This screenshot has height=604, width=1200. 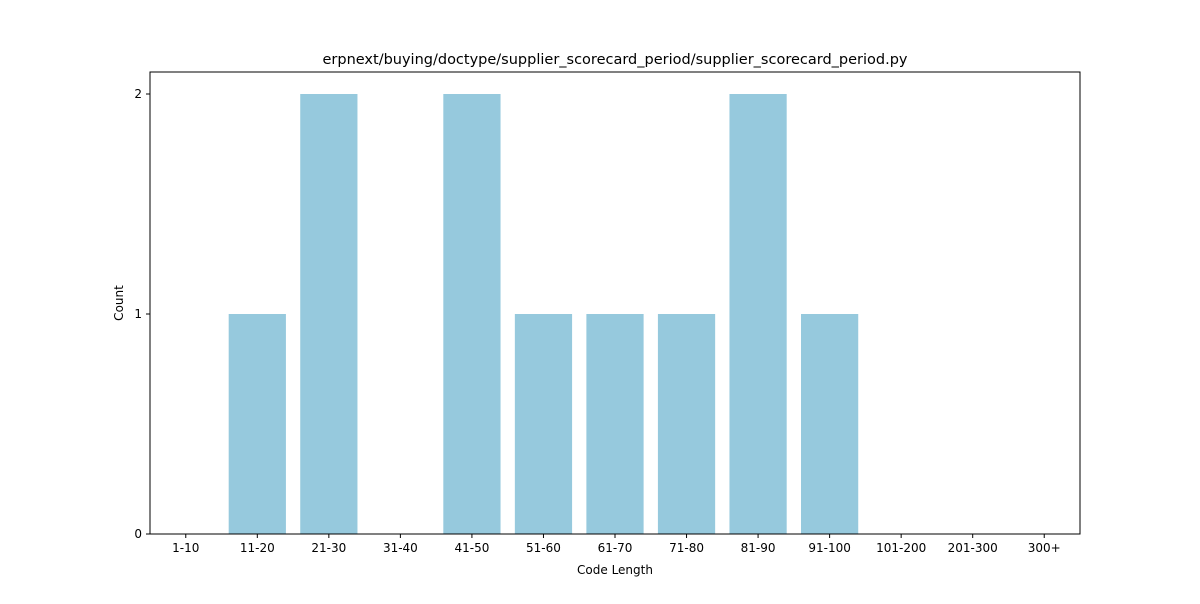 I want to click on y-axis: 0 1 2, so click(x=142, y=314).